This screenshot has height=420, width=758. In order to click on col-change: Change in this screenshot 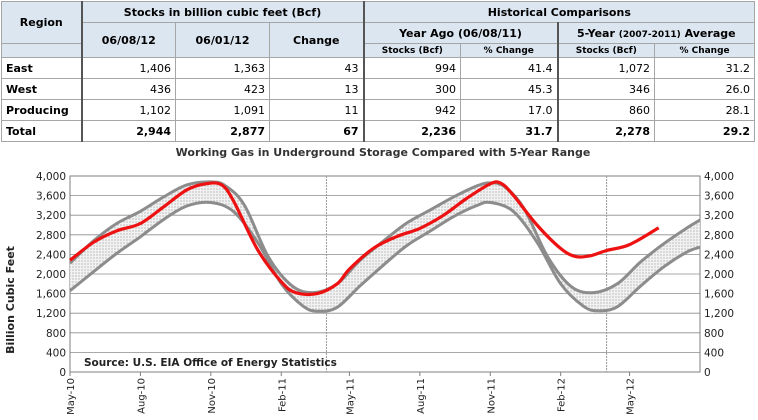, I will do `click(316, 40)`.